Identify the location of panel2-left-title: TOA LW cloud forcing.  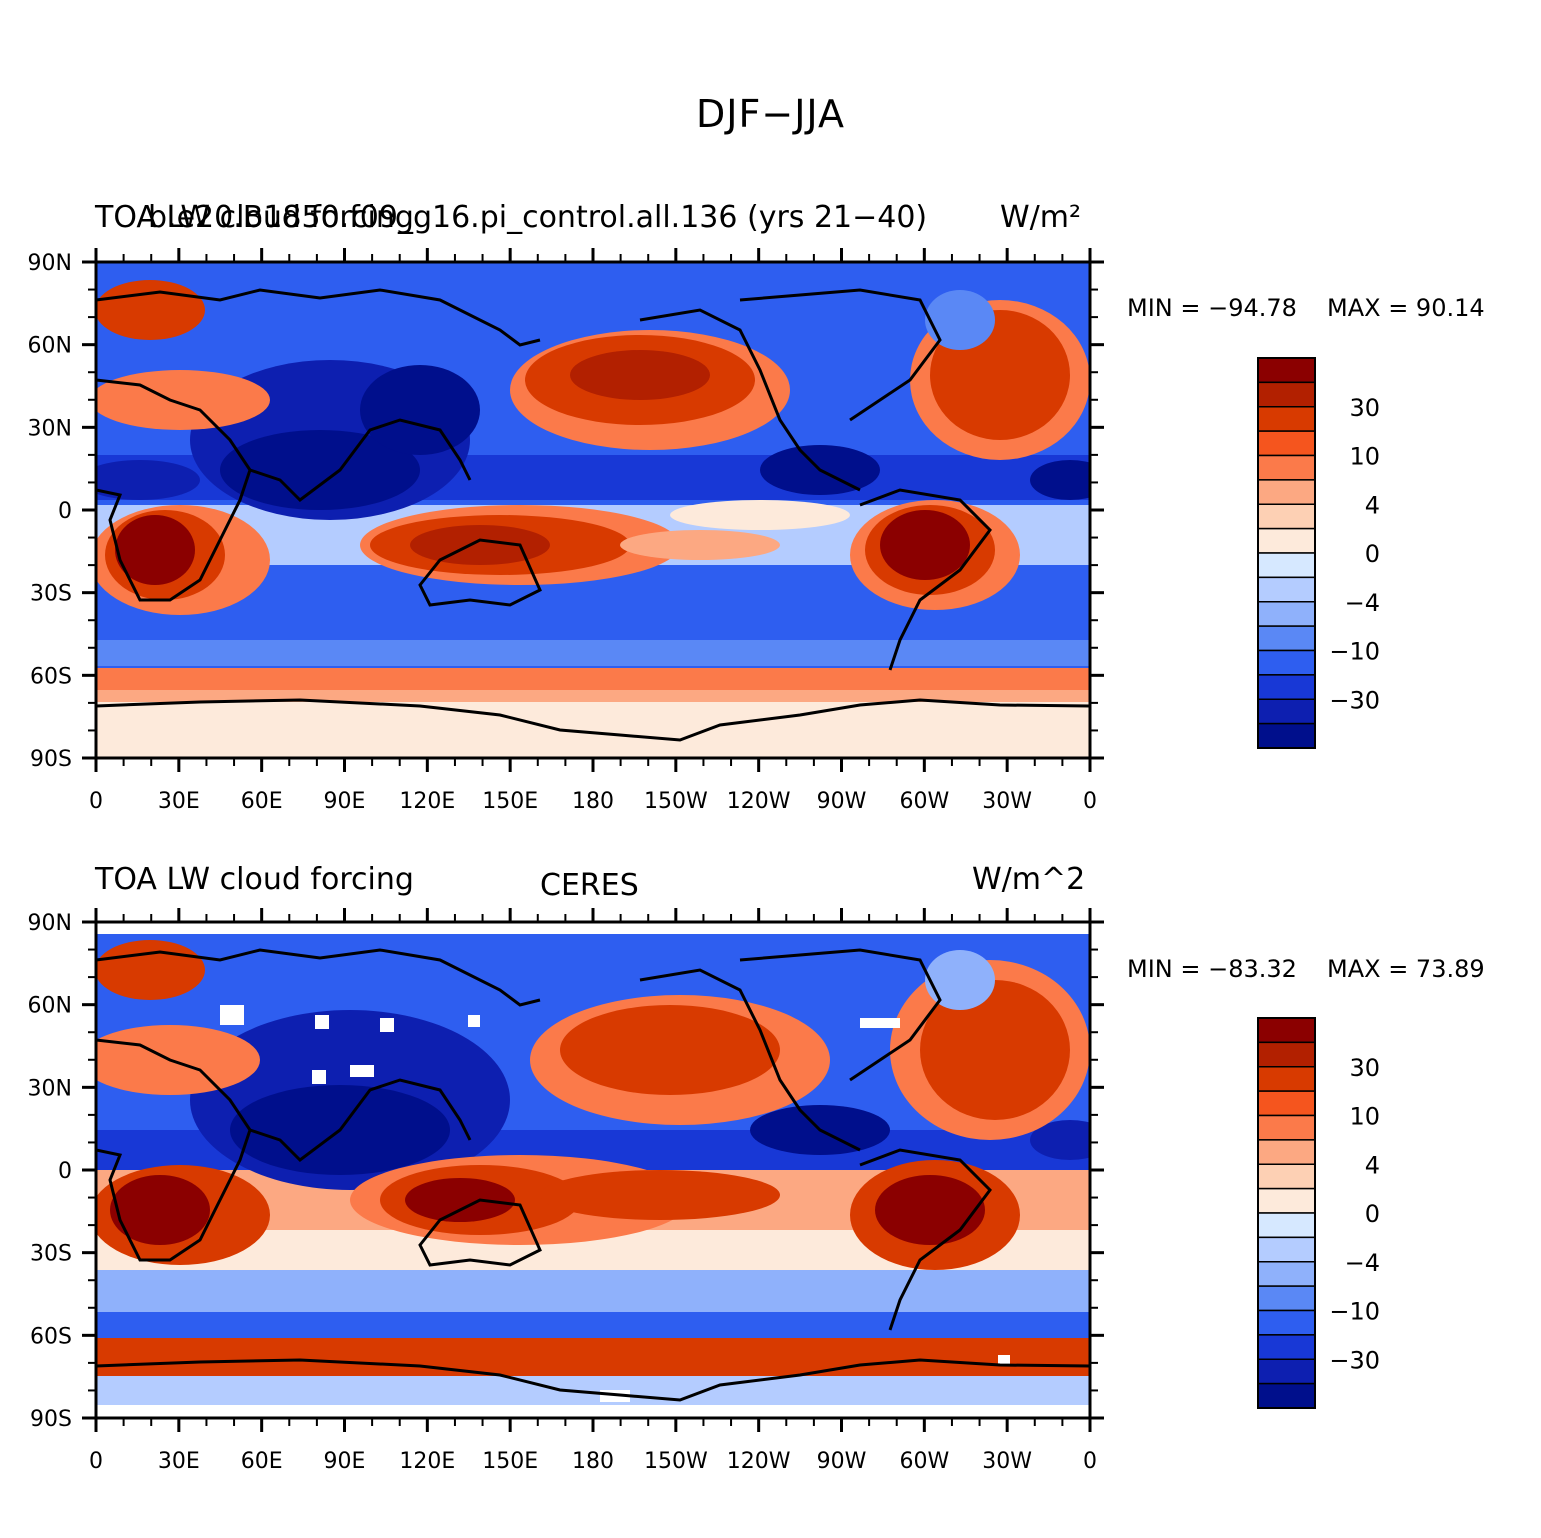
(254, 879).